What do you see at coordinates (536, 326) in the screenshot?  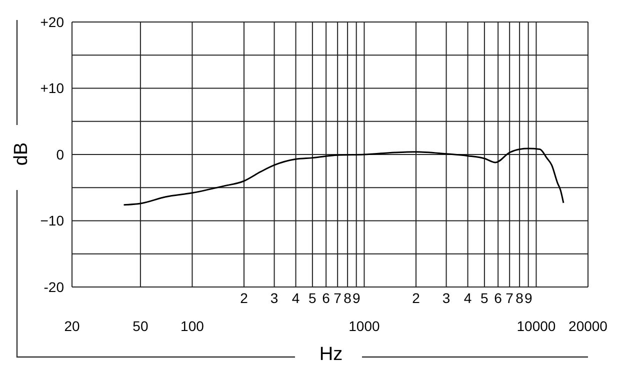 I see `x-tick-label: 10000` at bounding box center [536, 326].